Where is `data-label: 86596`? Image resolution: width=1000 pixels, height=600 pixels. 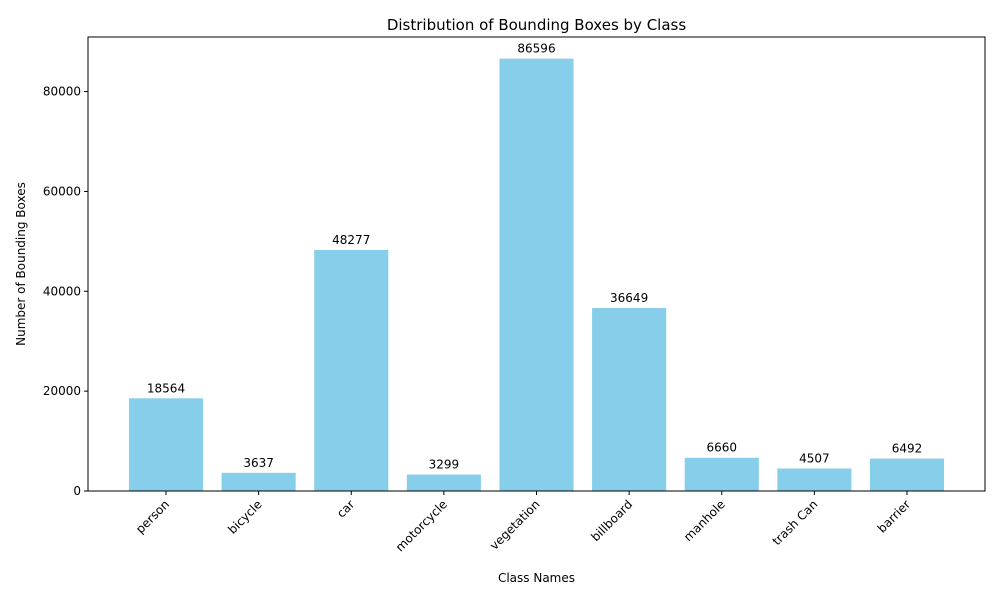 data-label: 86596 is located at coordinates (536, 49).